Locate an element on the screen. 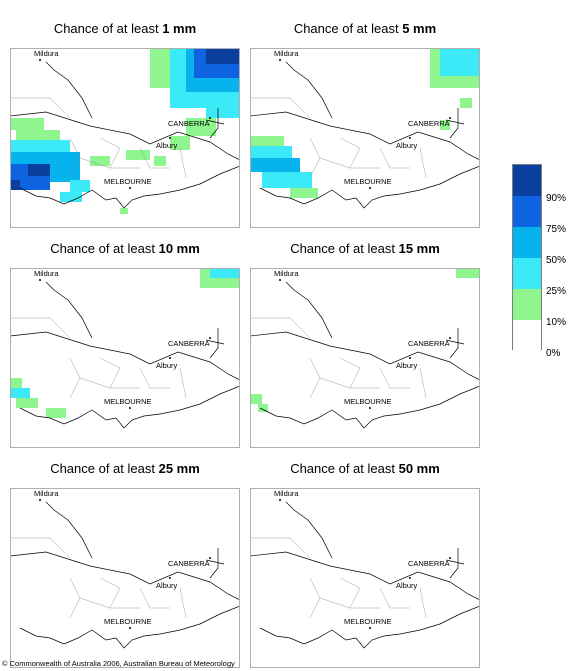 The image size is (570, 671). legend-label-75: 75% is located at coordinates (556, 229).